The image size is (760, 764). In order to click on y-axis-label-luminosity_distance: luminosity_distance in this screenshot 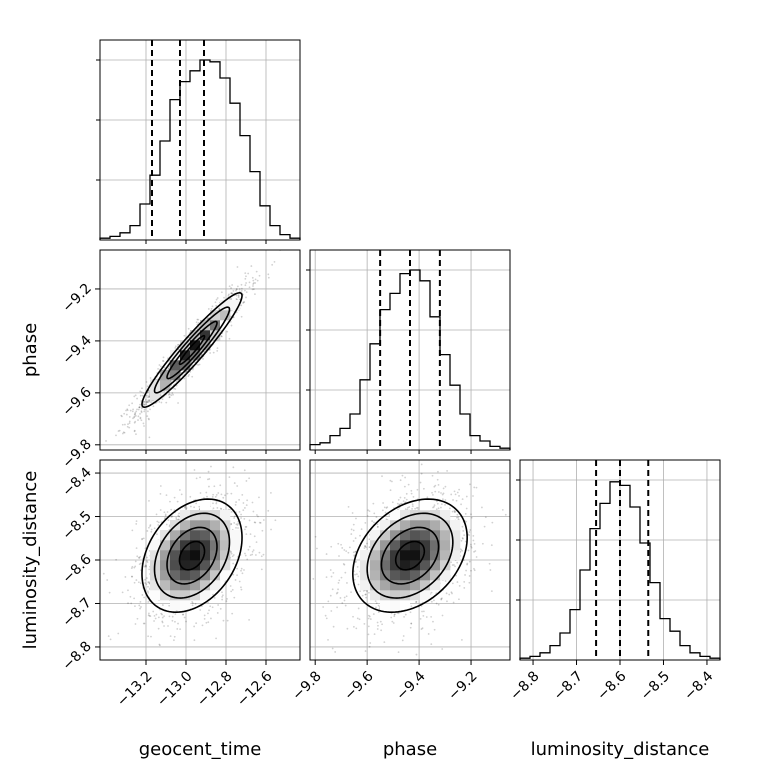, I will do `click(30, 560)`.